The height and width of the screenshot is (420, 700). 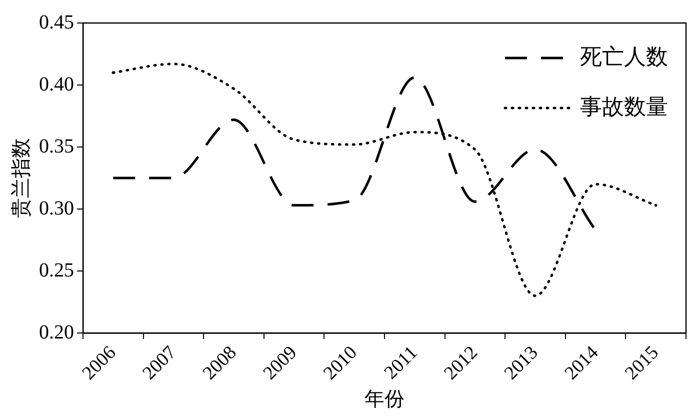 What do you see at coordinates (56, 84) in the screenshot?
I see `y-tick-label: 0.40` at bounding box center [56, 84].